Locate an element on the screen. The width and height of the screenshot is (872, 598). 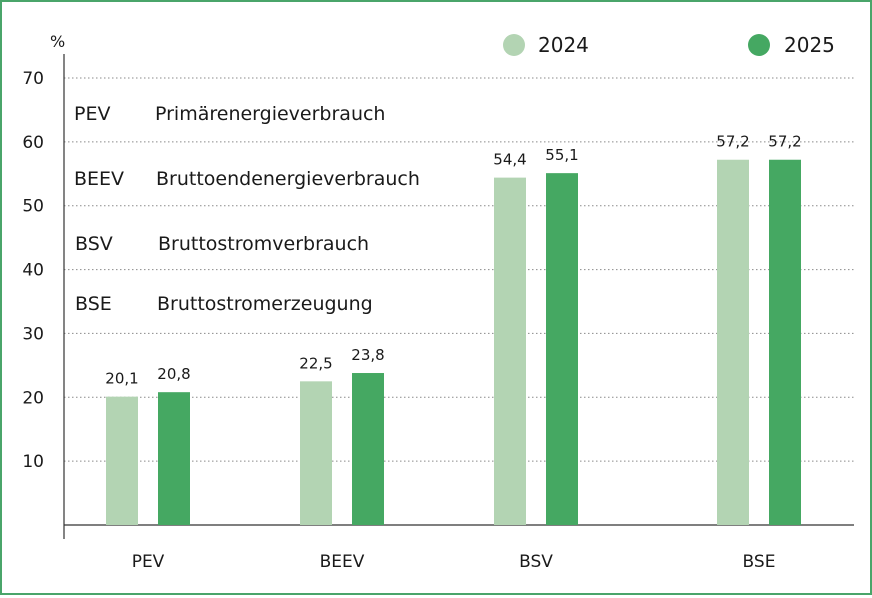
bar-bsv-2024 is located at coordinates (510, 351).